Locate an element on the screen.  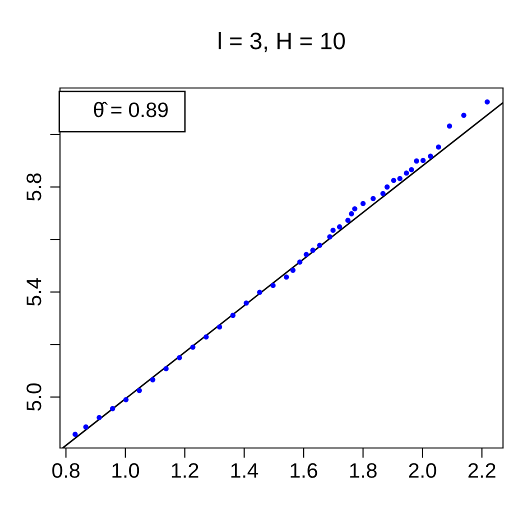
annotation: θ̂ = 0.89 is located at coordinates (131, 110).